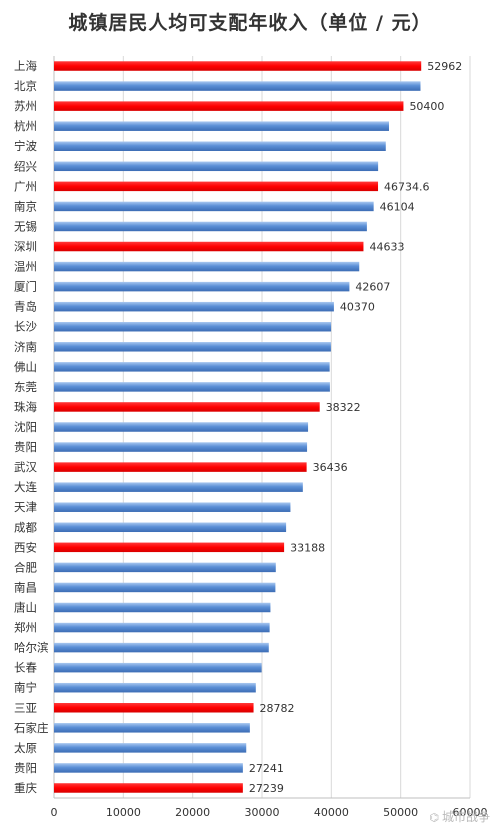  I want to click on data-label: 28782, so click(277, 708).